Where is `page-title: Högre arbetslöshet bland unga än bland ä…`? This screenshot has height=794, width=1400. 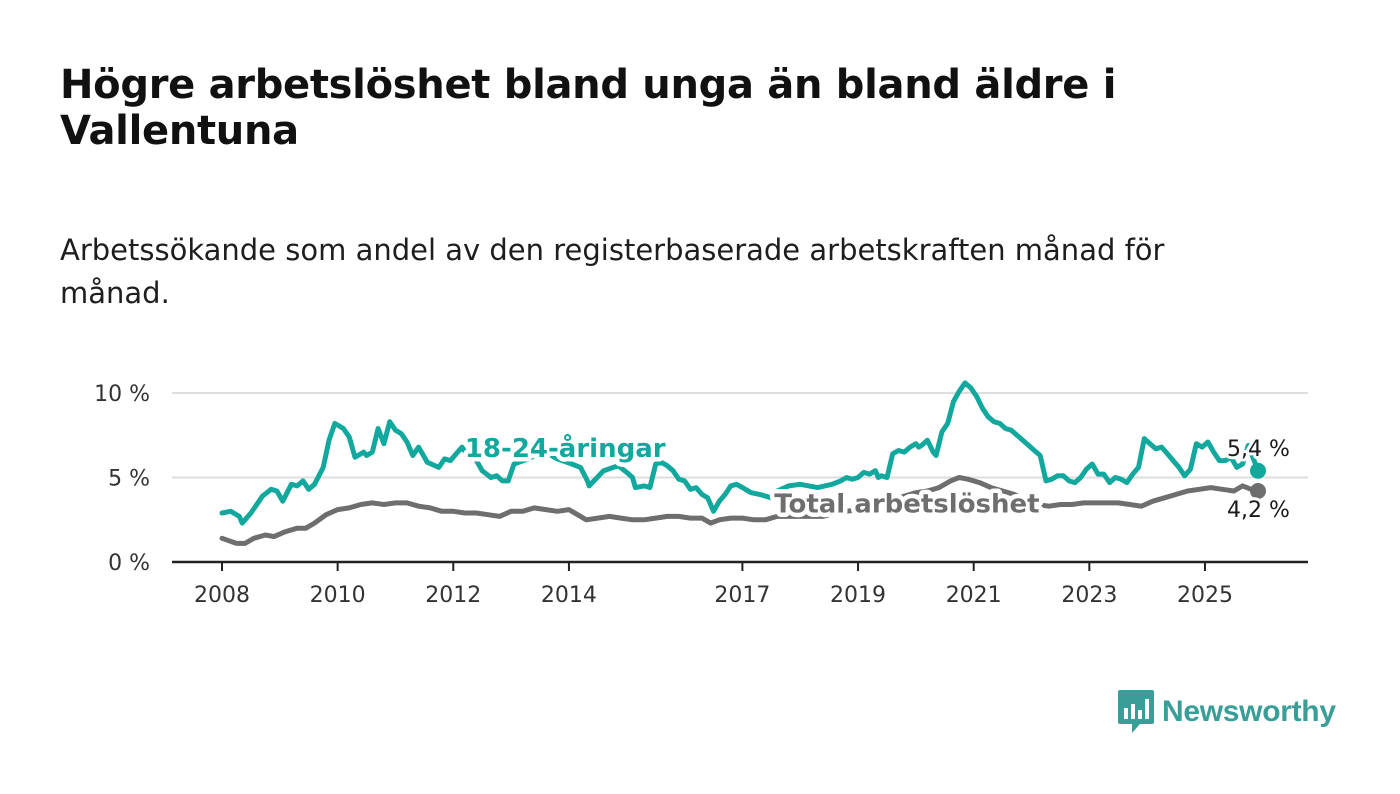 page-title: Högre arbetslöshet bland unga än bland ä… is located at coordinates (588, 108).